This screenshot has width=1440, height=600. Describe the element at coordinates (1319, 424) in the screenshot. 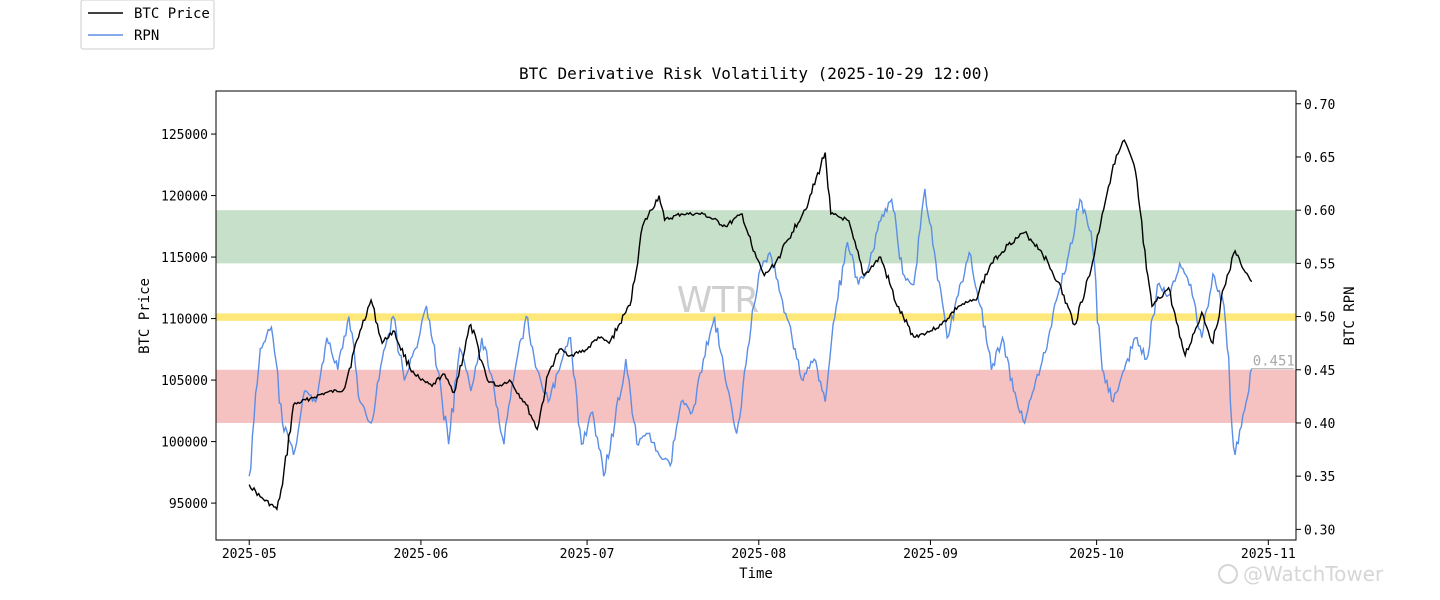

I see `y-right-tick-label: 0.40` at that location.